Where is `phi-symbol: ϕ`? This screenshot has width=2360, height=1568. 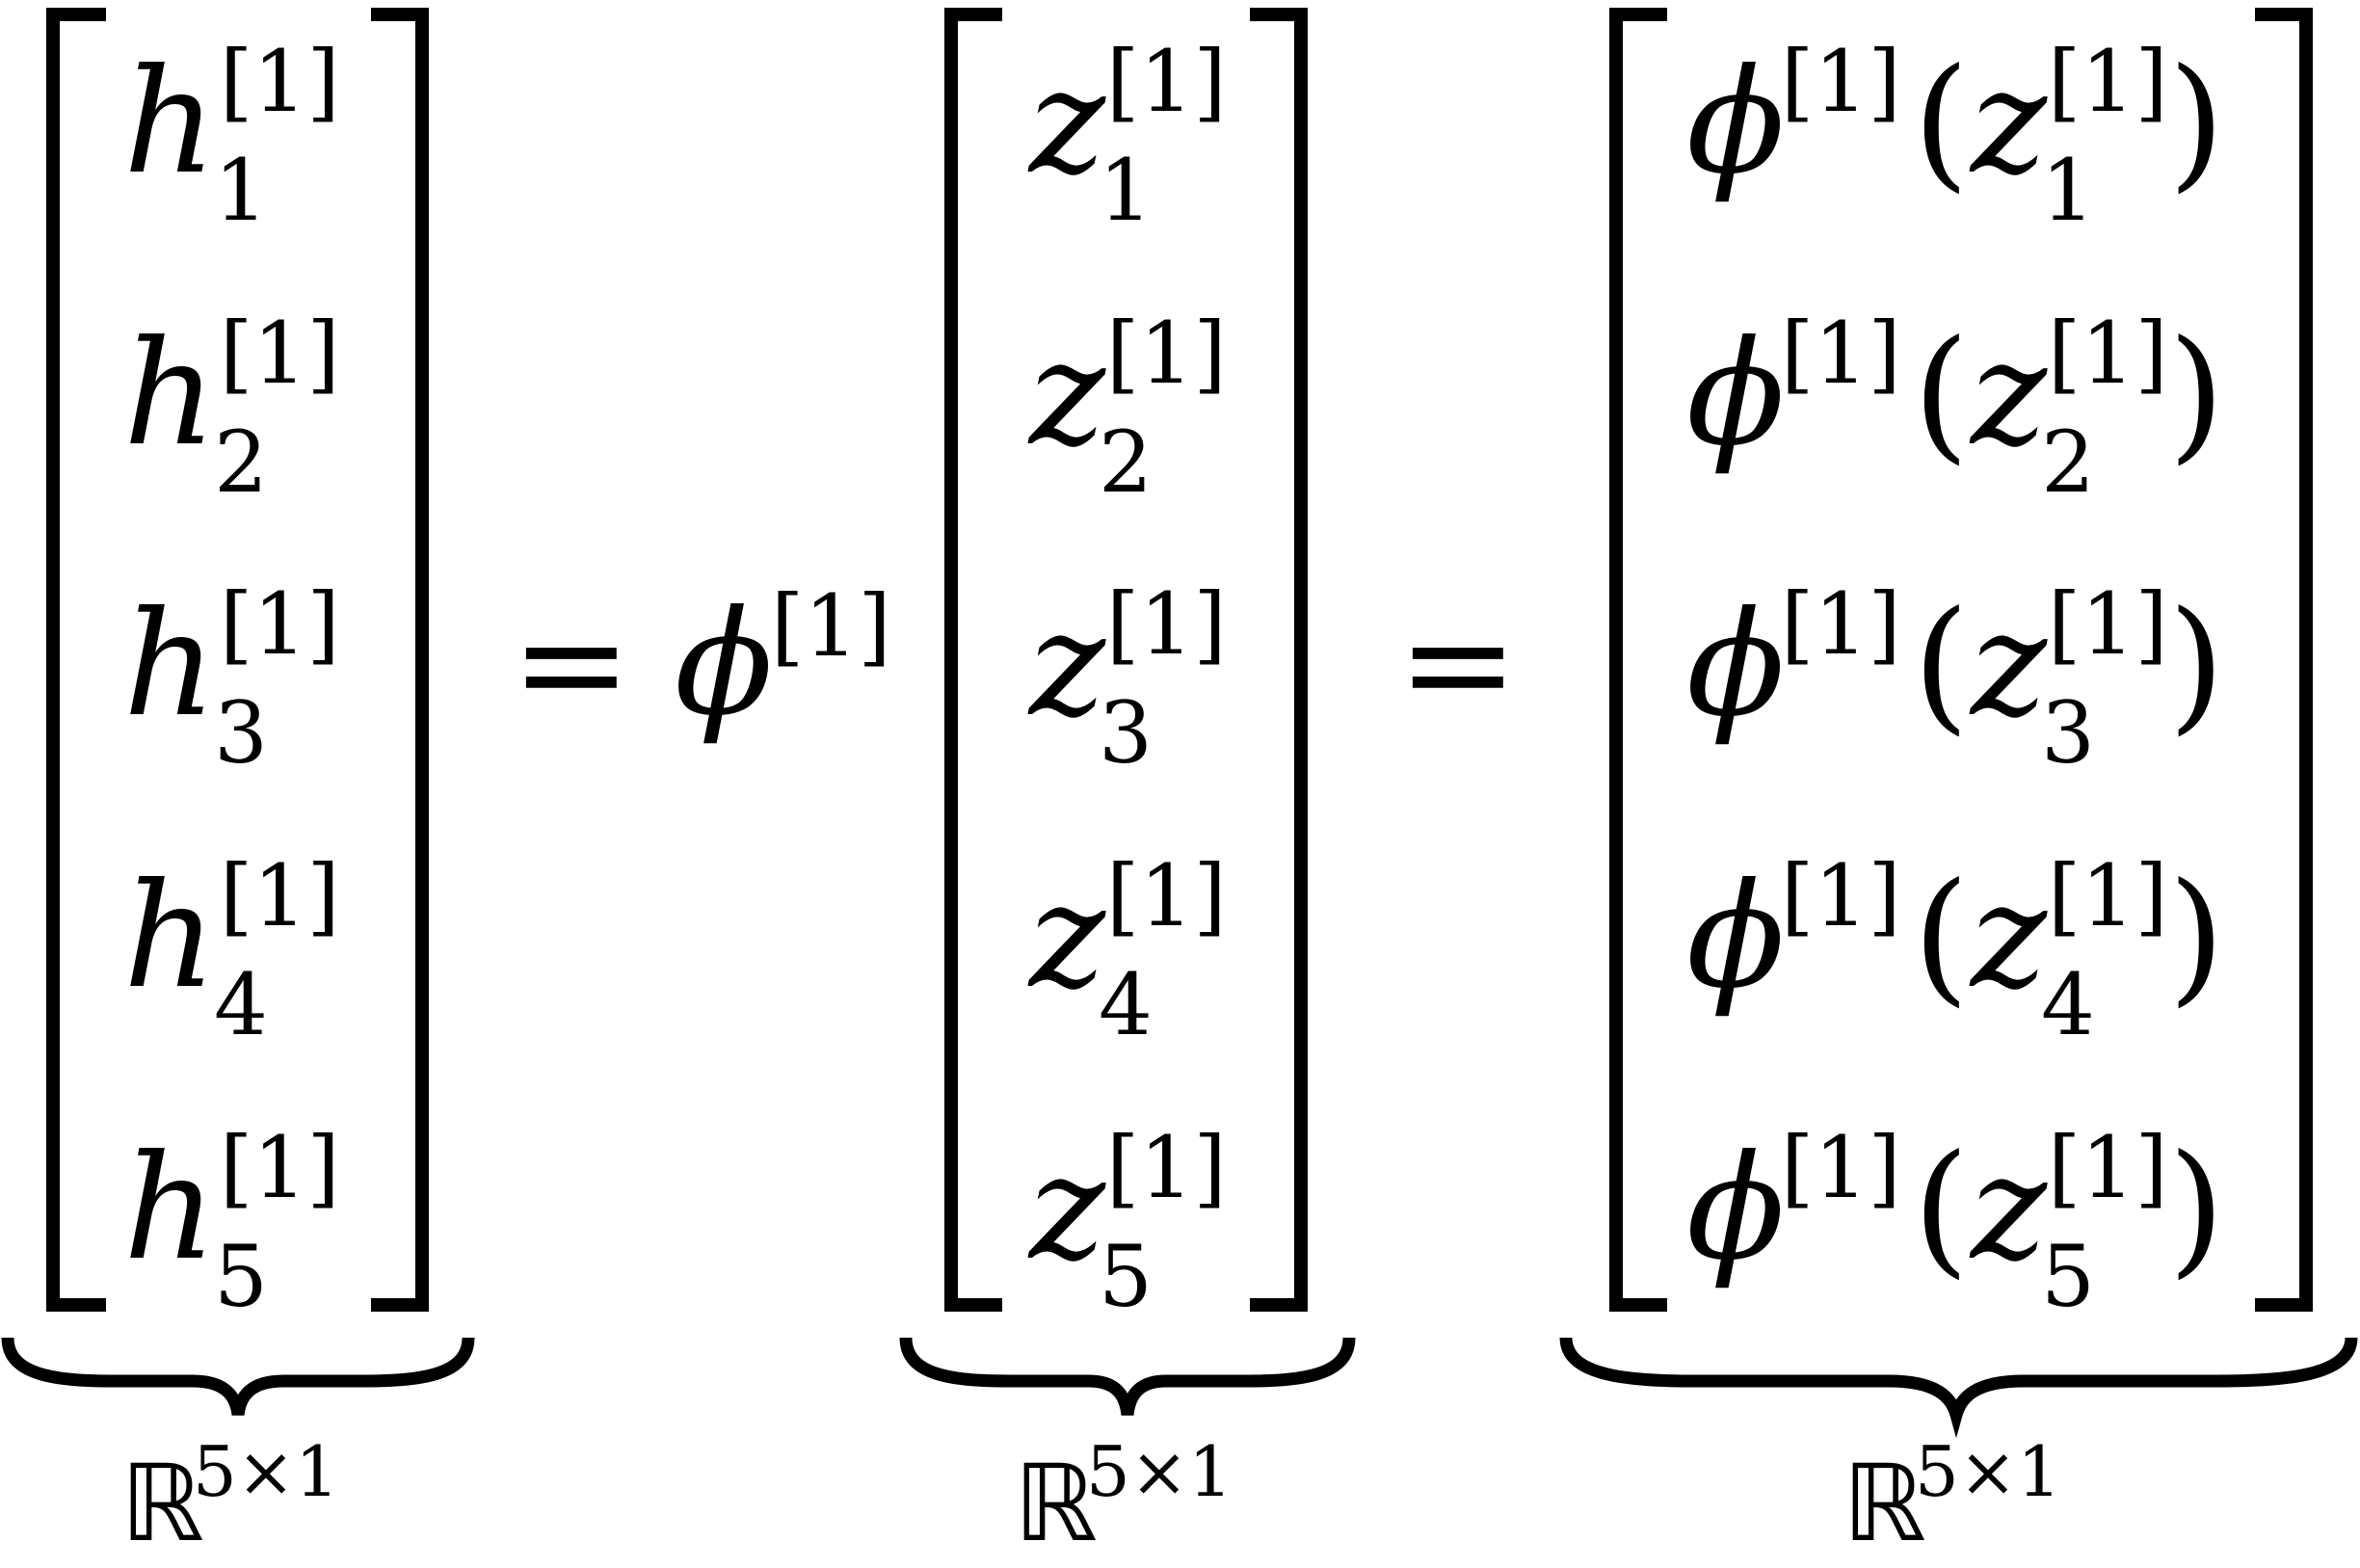
phi-symbol: ϕ is located at coordinates (724, 664).